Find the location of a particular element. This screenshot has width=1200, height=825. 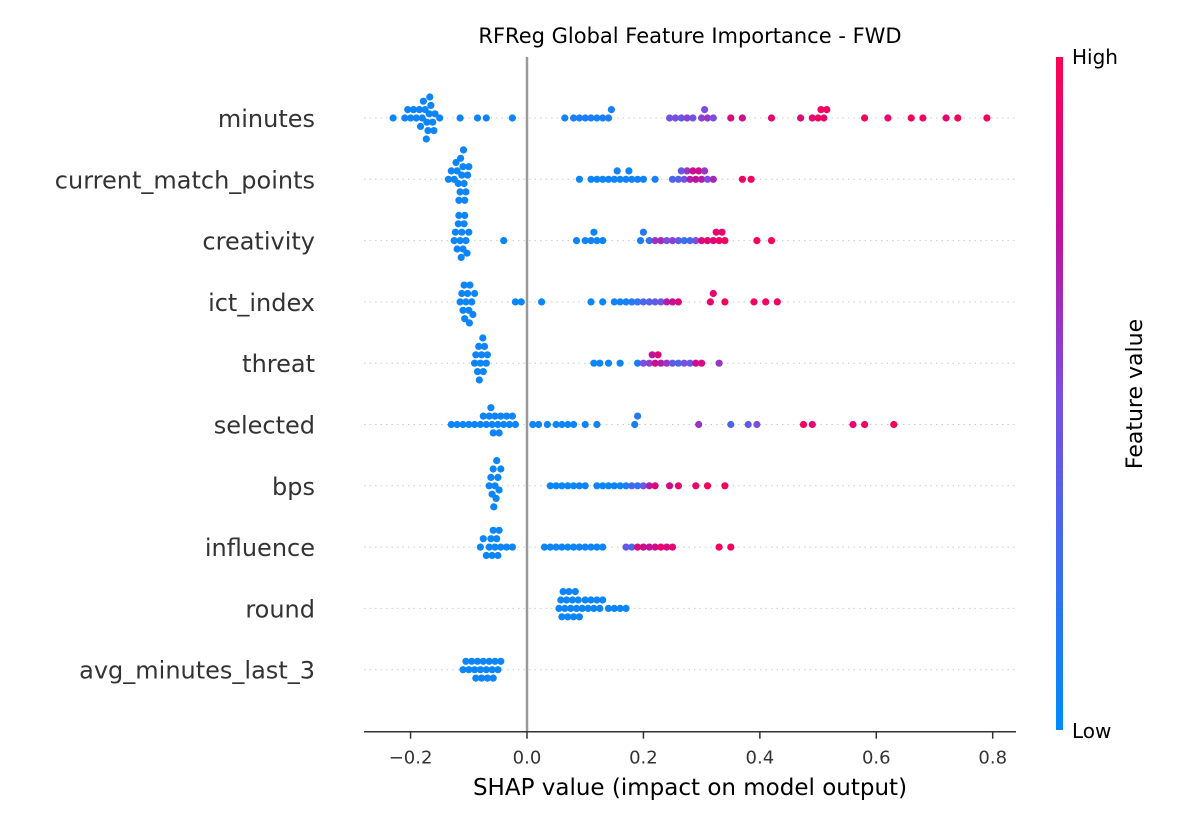

feature-label: influence is located at coordinates (260, 548).